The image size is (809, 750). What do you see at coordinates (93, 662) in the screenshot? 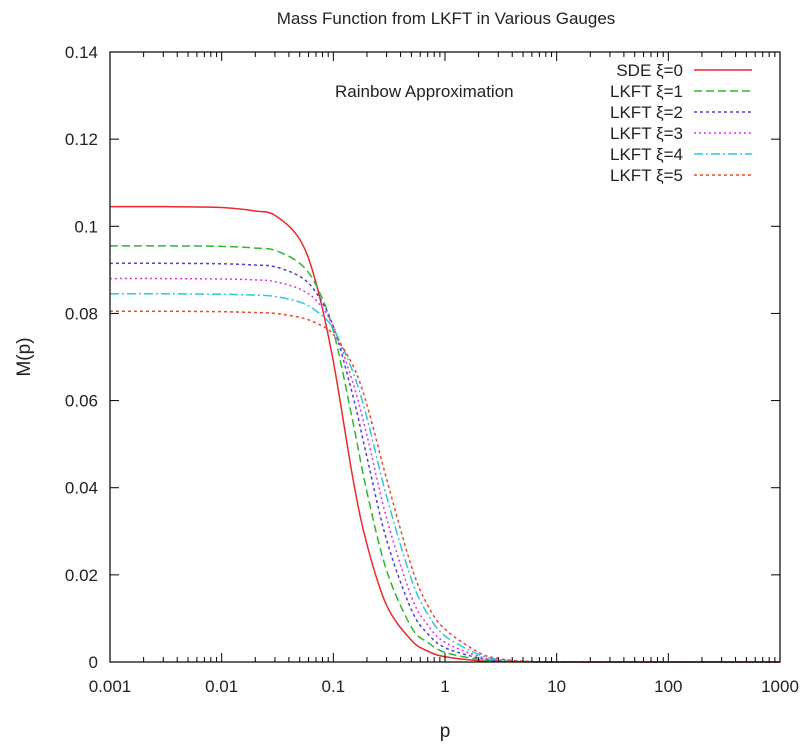
I see `y-tick-label: 0` at bounding box center [93, 662].